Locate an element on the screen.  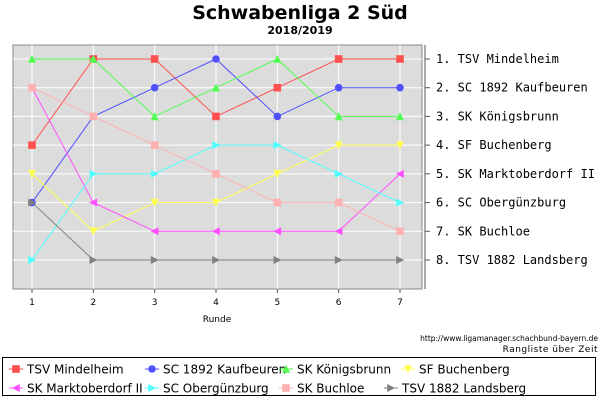
rank-label: 6. SC Obergünzburg is located at coordinates (501, 203).